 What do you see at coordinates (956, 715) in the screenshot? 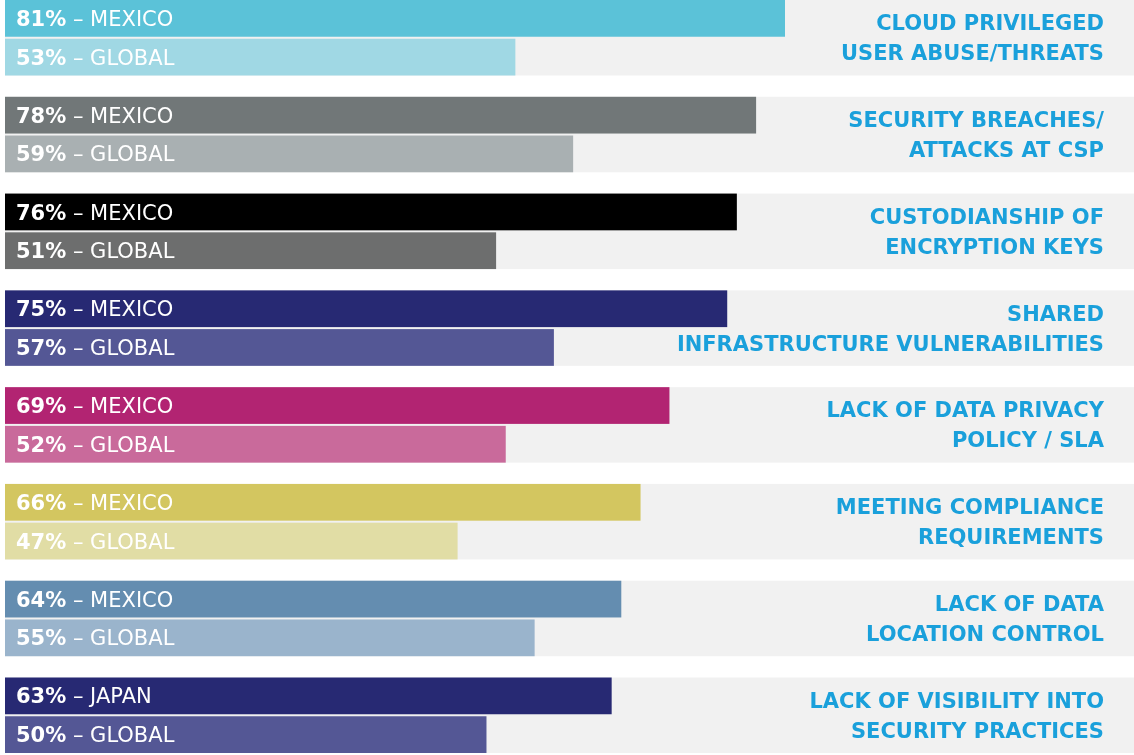
I see `y-tick-label: LACK OF VISIBILITY INTO SECURITY PRACTICES` at bounding box center [956, 715].